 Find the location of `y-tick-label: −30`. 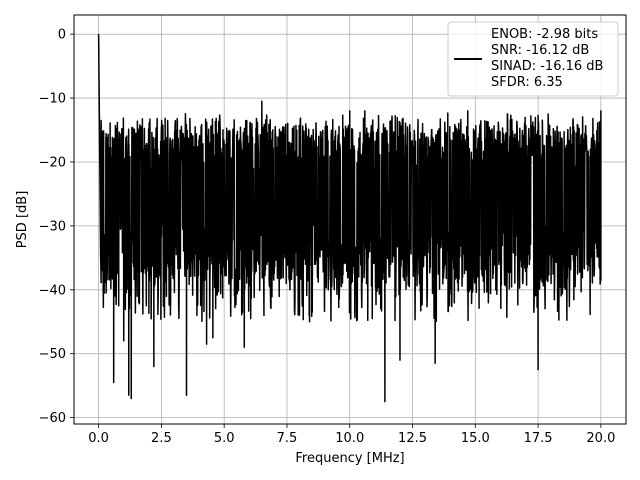

y-tick-label: −30 is located at coordinates (52, 226).